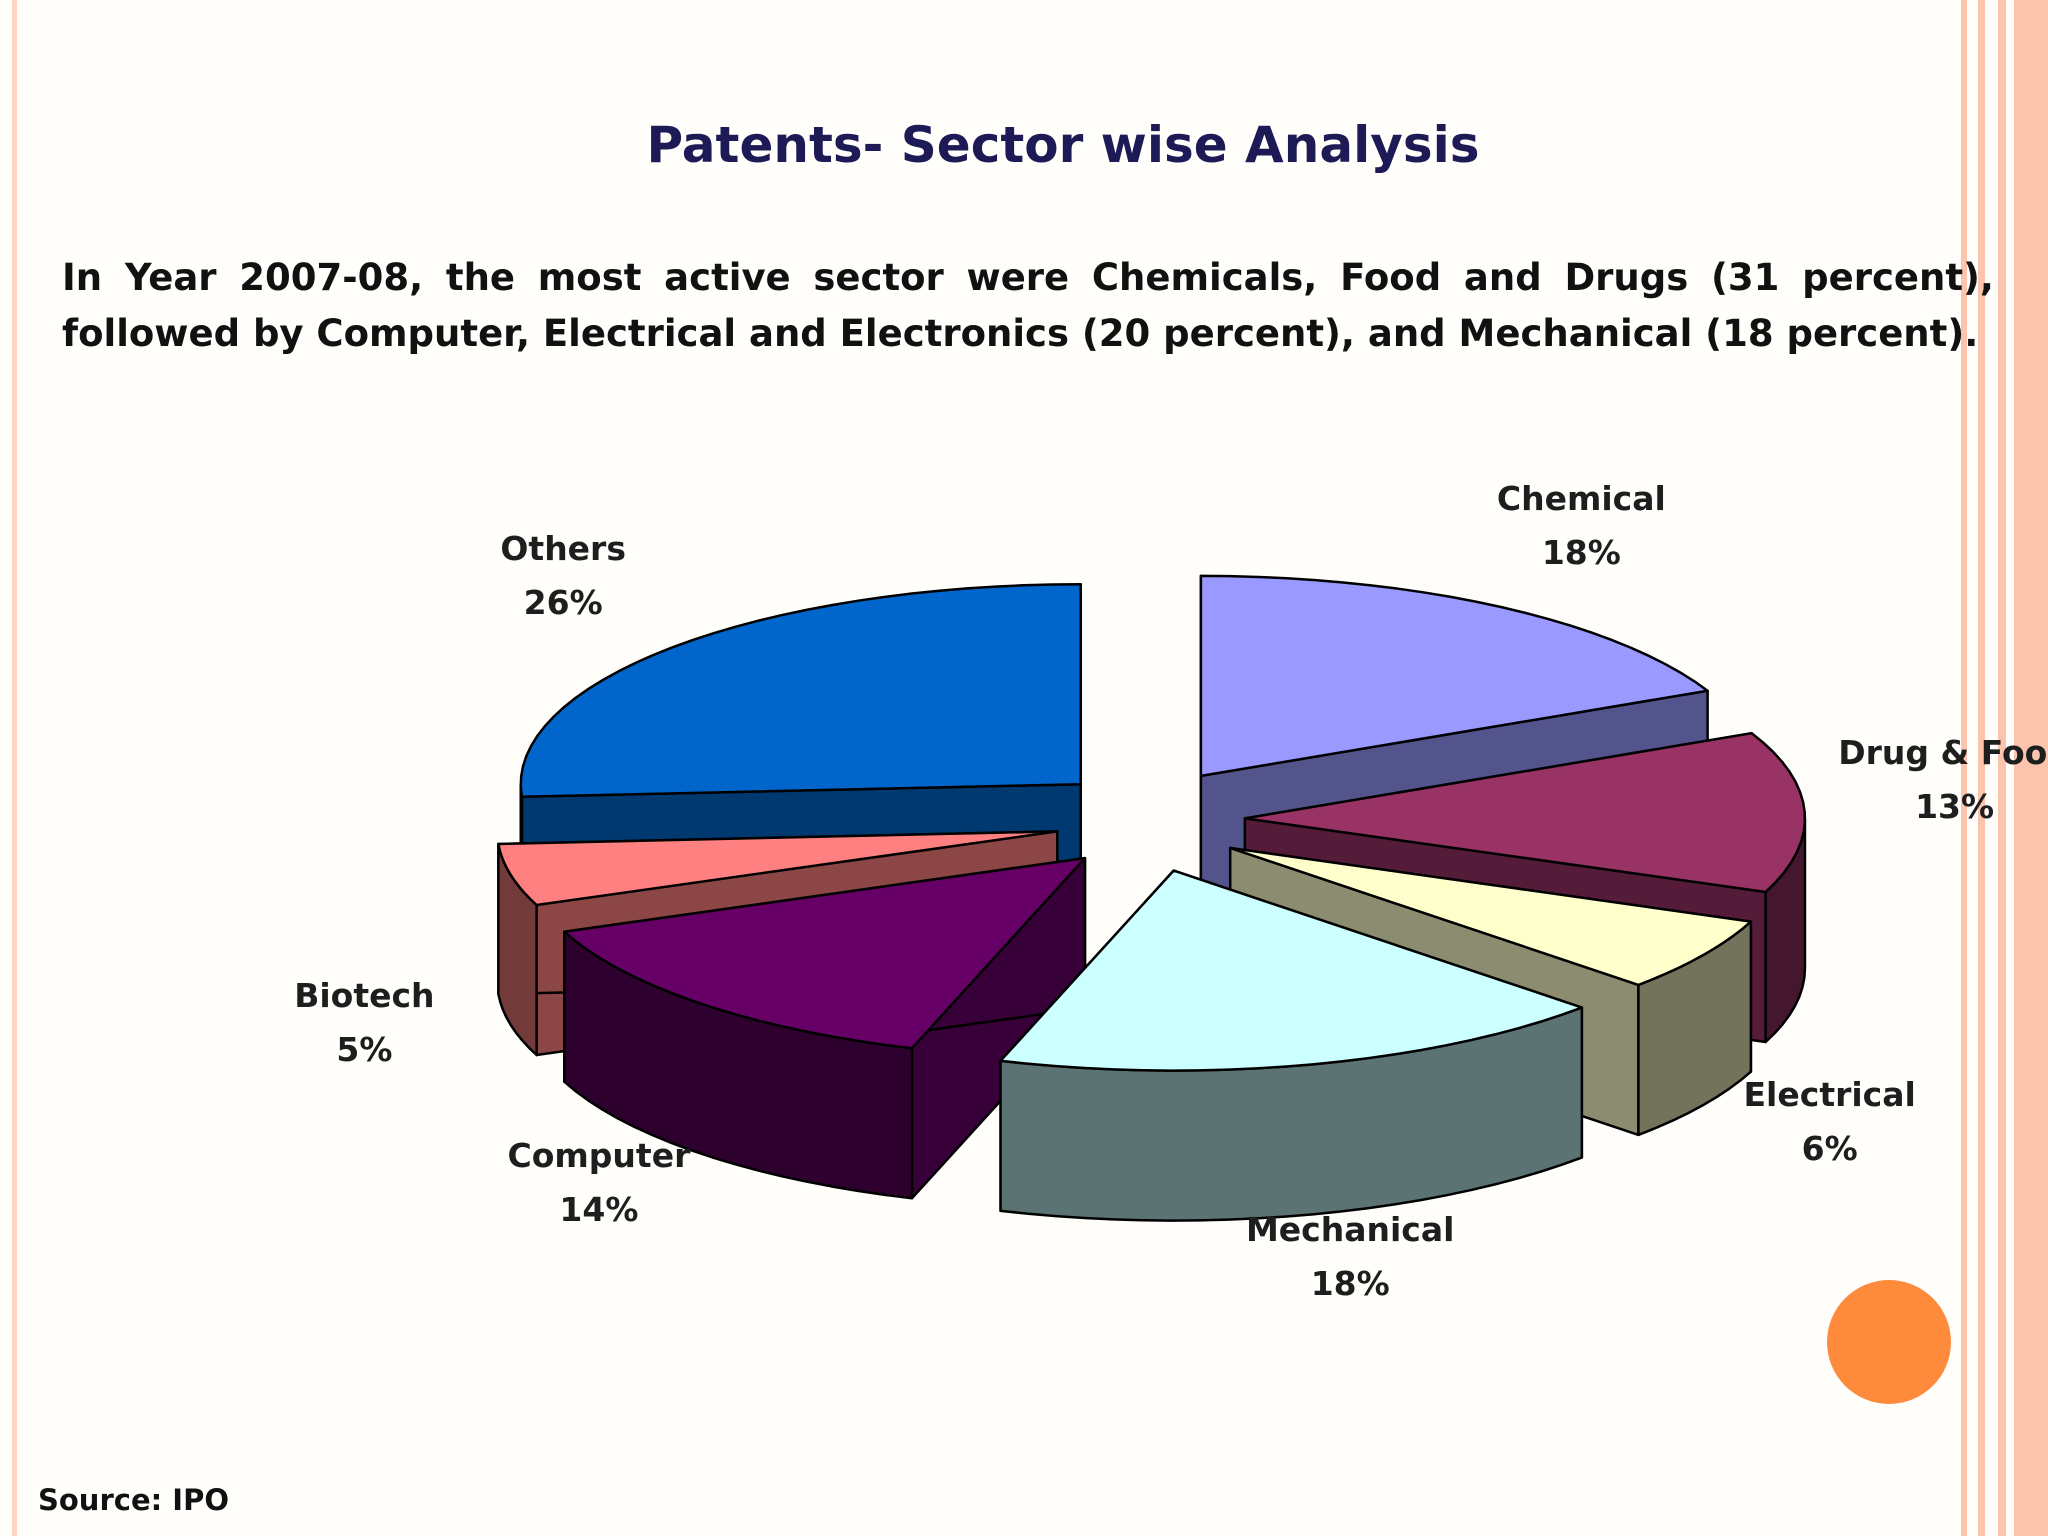 This screenshot has height=1536, width=2048. Describe the element at coordinates (599, 1209) in the screenshot. I see `slice-percent: 14%` at that location.